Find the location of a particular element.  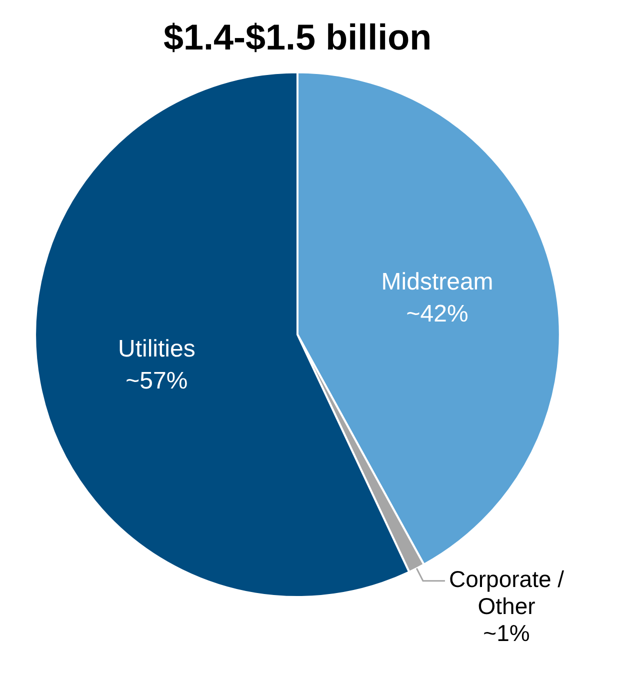

data-label: ~42% is located at coordinates (437, 314).